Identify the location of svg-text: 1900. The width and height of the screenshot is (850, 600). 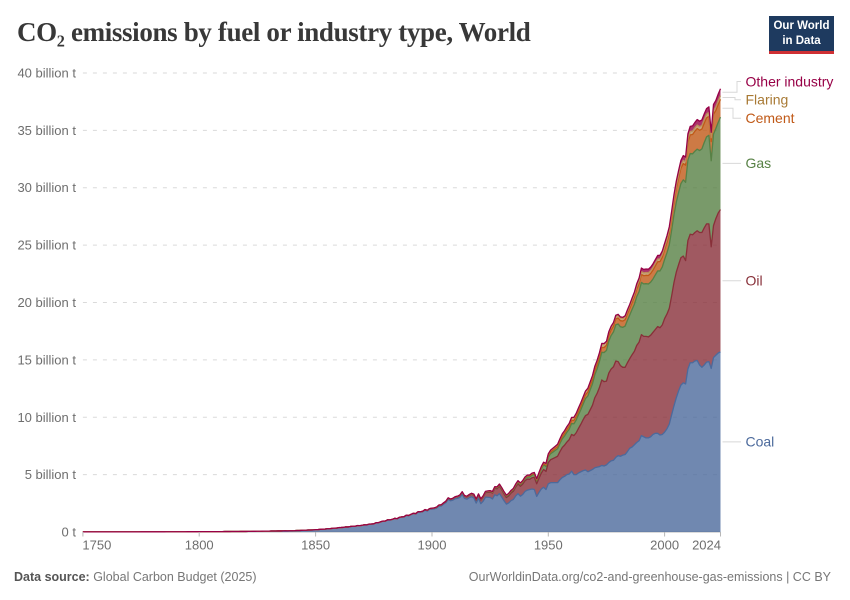
(432, 545).